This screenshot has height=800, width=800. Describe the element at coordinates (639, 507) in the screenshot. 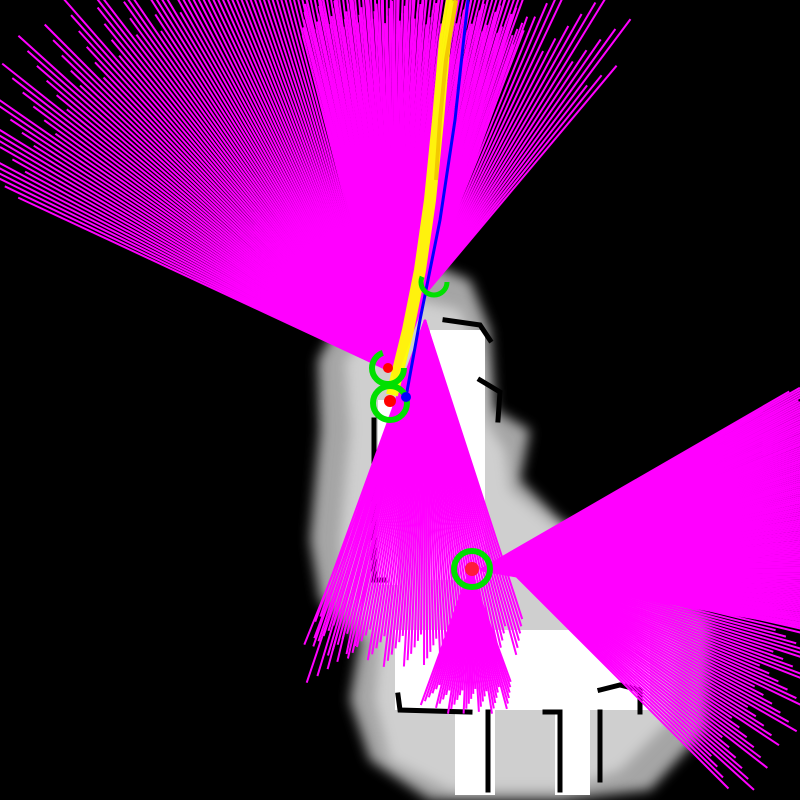

I see `scan-fan-right` at that location.